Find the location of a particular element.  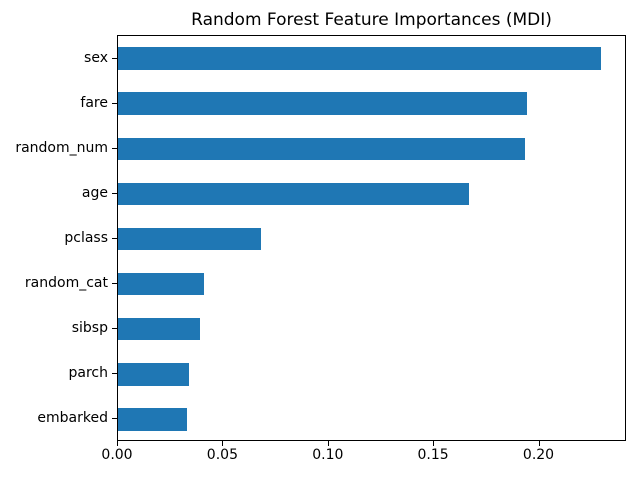

y-tick-label-pclass: pclass is located at coordinates (86, 238).